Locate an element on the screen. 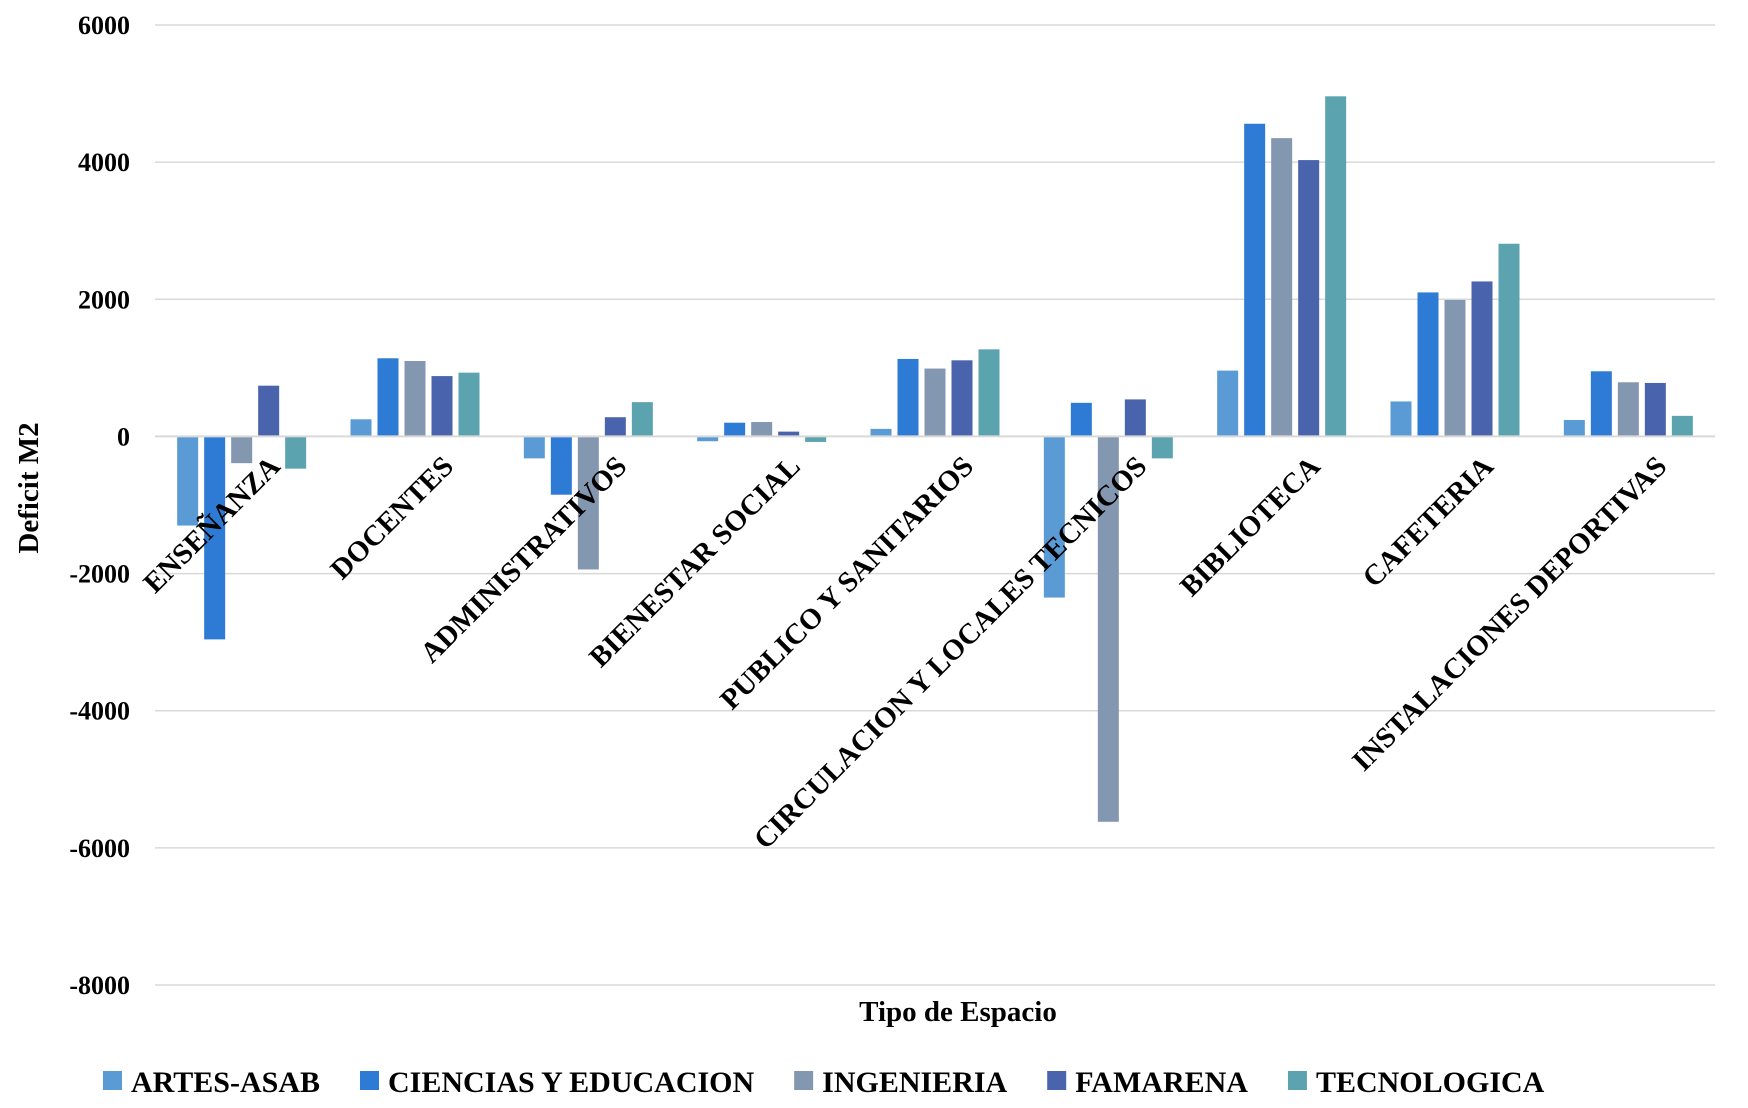 This screenshot has width=1748, height=1108. y-tick-label: -8000 is located at coordinates (99, 985).